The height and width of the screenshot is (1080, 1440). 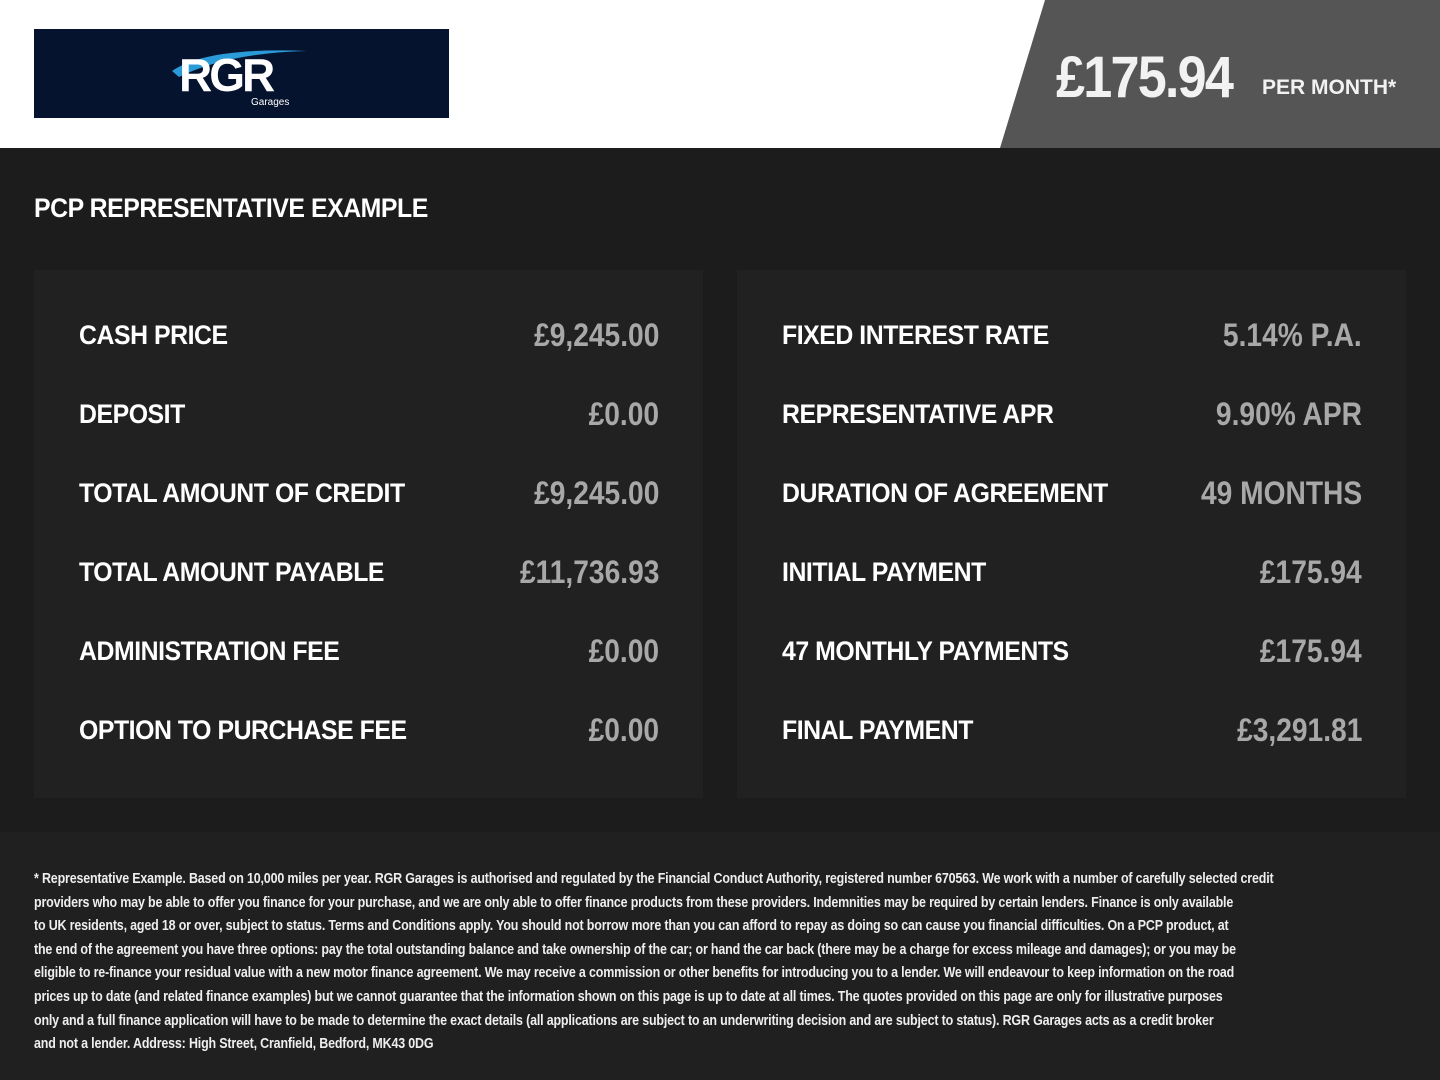 What do you see at coordinates (1292, 335) in the screenshot?
I see `finance-value: 5.14% P.A.` at bounding box center [1292, 335].